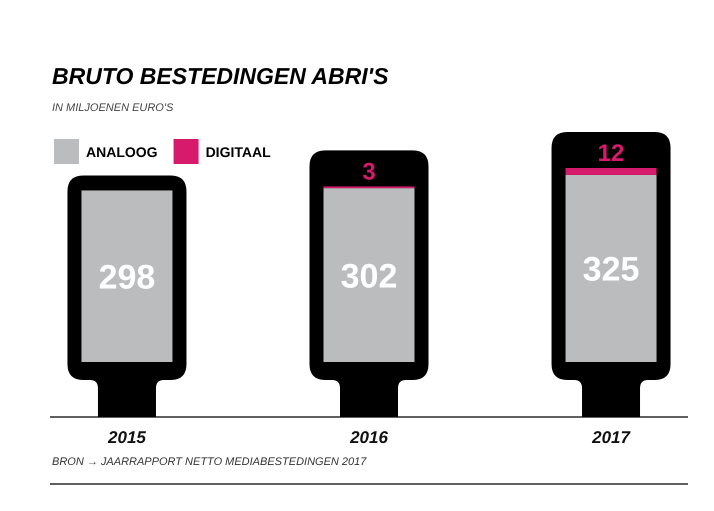 This screenshot has height=511, width=714. I want to click on data-label: 302, so click(369, 276).